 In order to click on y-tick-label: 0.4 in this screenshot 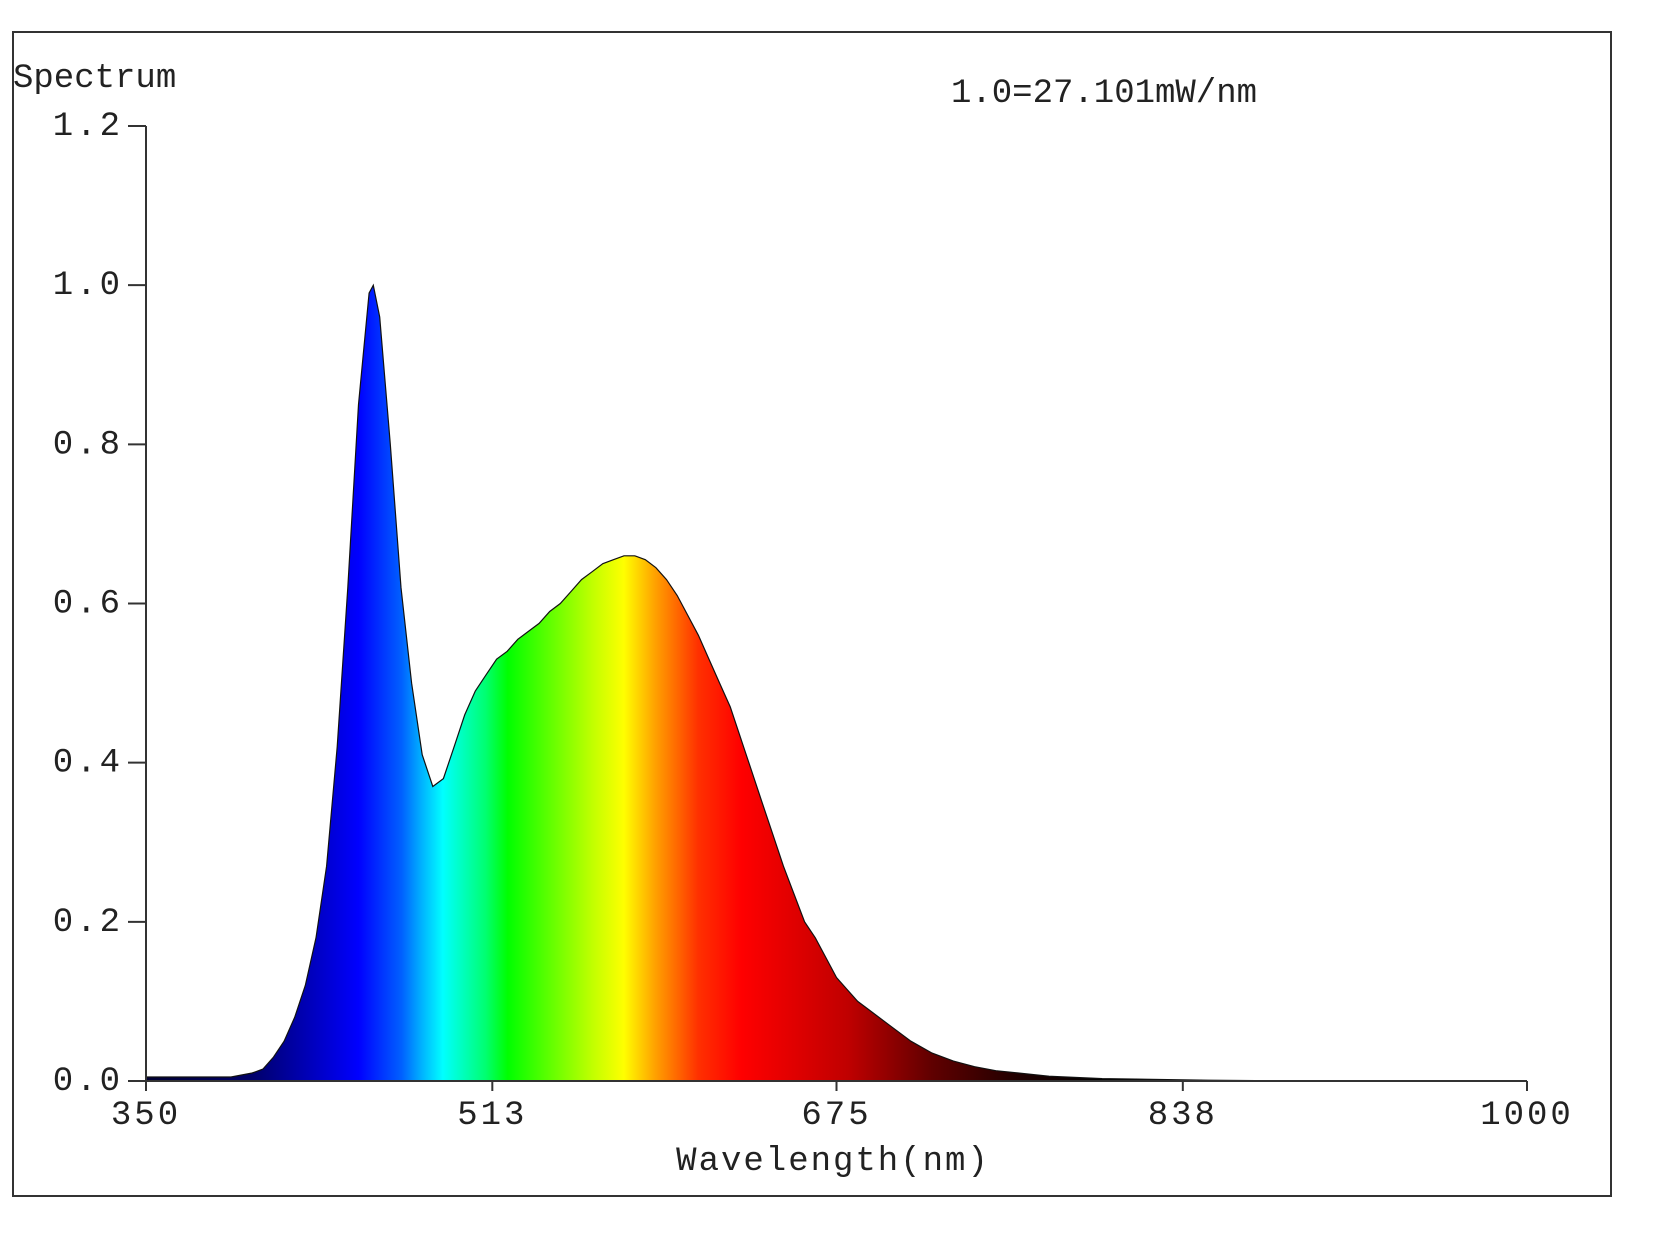, I will do `click(88, 764)`.